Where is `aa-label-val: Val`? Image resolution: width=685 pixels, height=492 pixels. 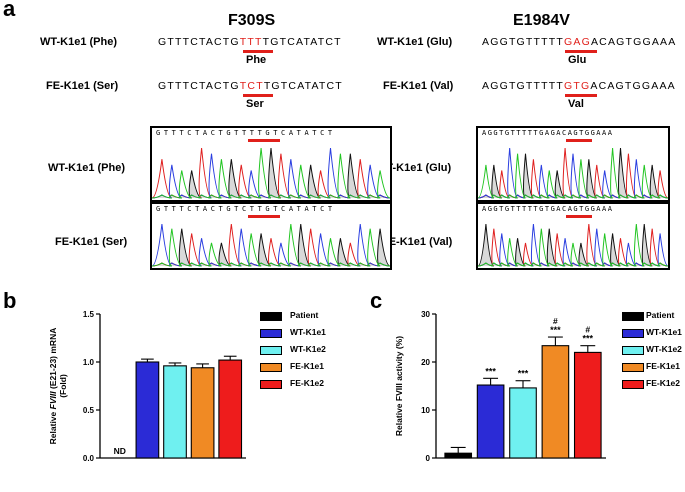 aa-label-val: Val is located at coordinates (576, 104).